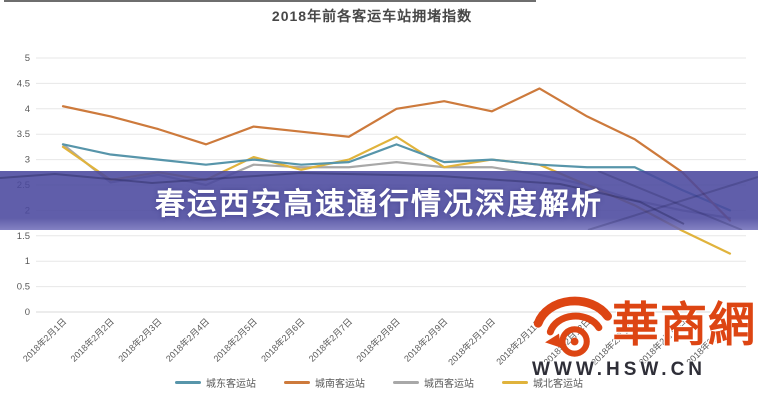 The image size is (758, 400). I want to click on top-border-line, so click(270, 1).